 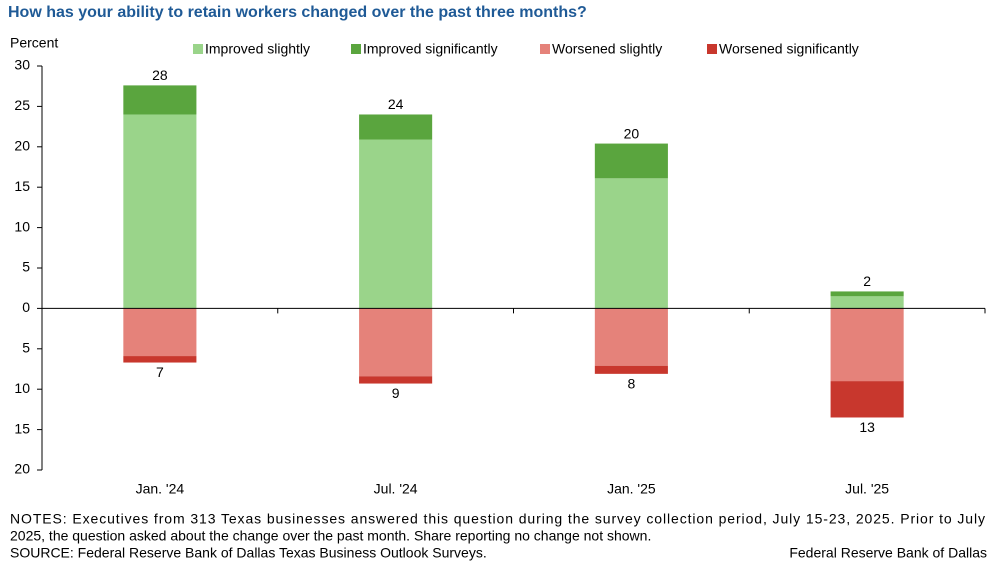 What do you see at coordinates (607, 49) in the screenshot?
I see `legend-label: Worsened slightly` at bounding box center [607, 49].